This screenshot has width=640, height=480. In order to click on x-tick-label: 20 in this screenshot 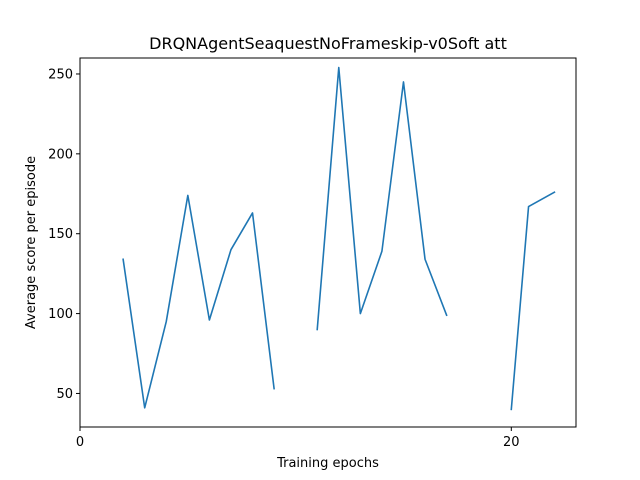, I will do `click(511, 442)`.